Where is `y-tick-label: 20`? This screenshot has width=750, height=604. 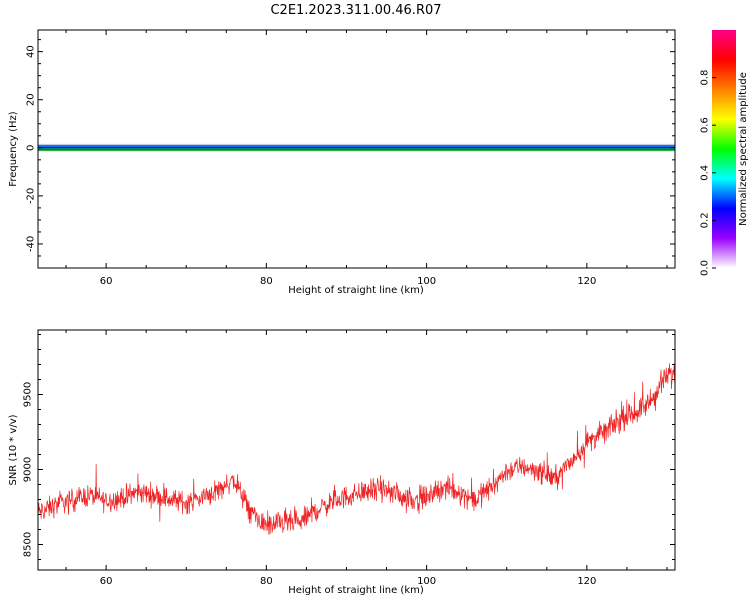 y-tick-label: 20 is located at coordinates (31, 99).